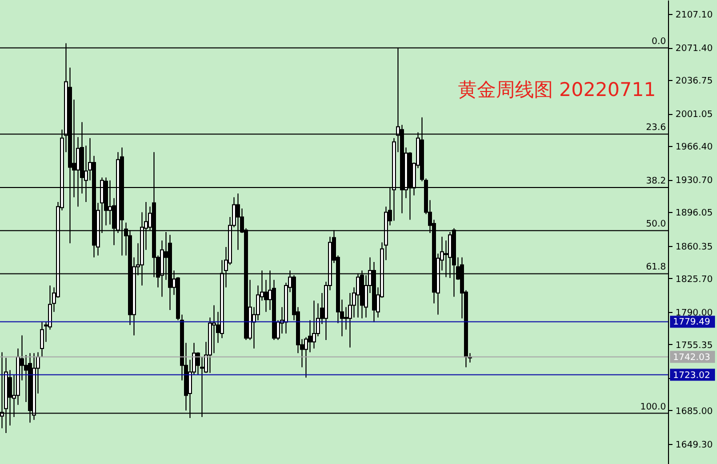 This screenshot has width=717, height=464. What do you see at coordinates (653, 407) in the screenshot?
I see `annotation: 100.0` at bounding box center [653, 407].